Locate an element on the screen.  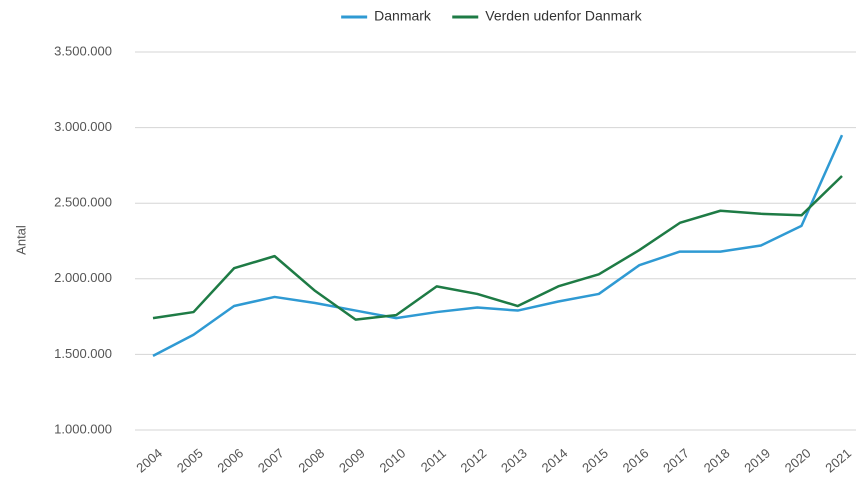
x-tick-label: 2019 is located at coordinates (757, 460).